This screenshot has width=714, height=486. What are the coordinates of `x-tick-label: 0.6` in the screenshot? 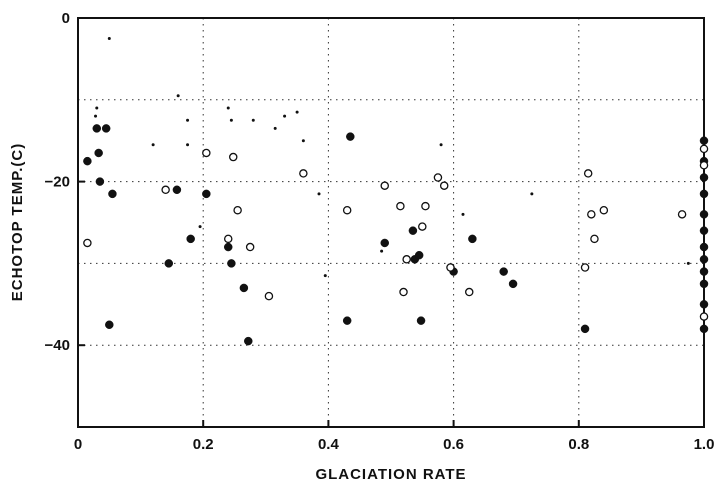 It's located at (453, 444).